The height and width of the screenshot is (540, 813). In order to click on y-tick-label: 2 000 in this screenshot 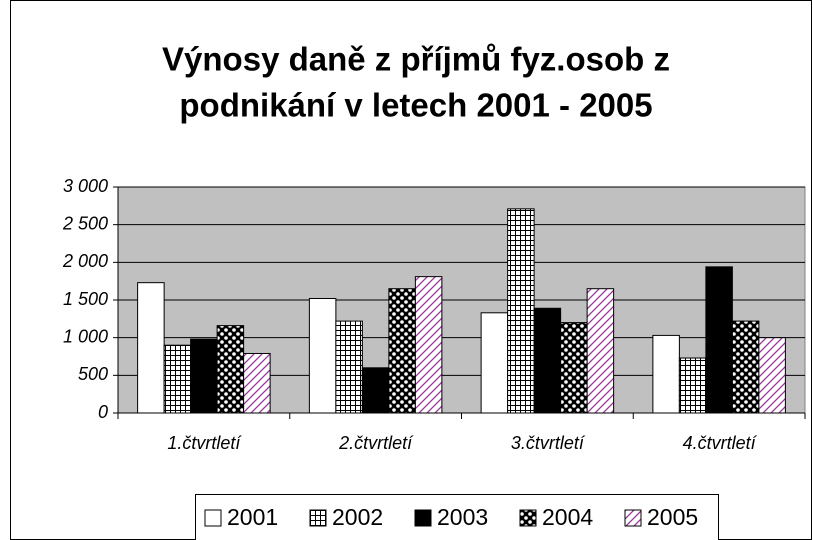, I will do `click(85, 261)`.